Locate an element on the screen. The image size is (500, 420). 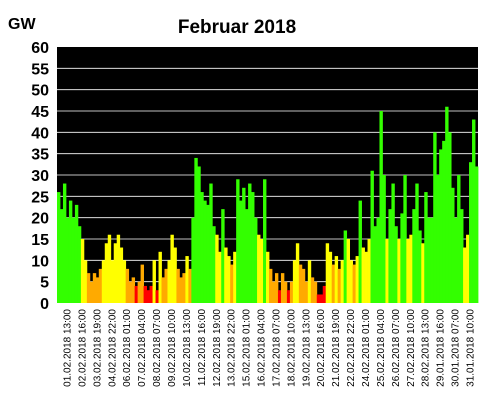
y-tick-label: 30 is located at coordinates (40, 176).